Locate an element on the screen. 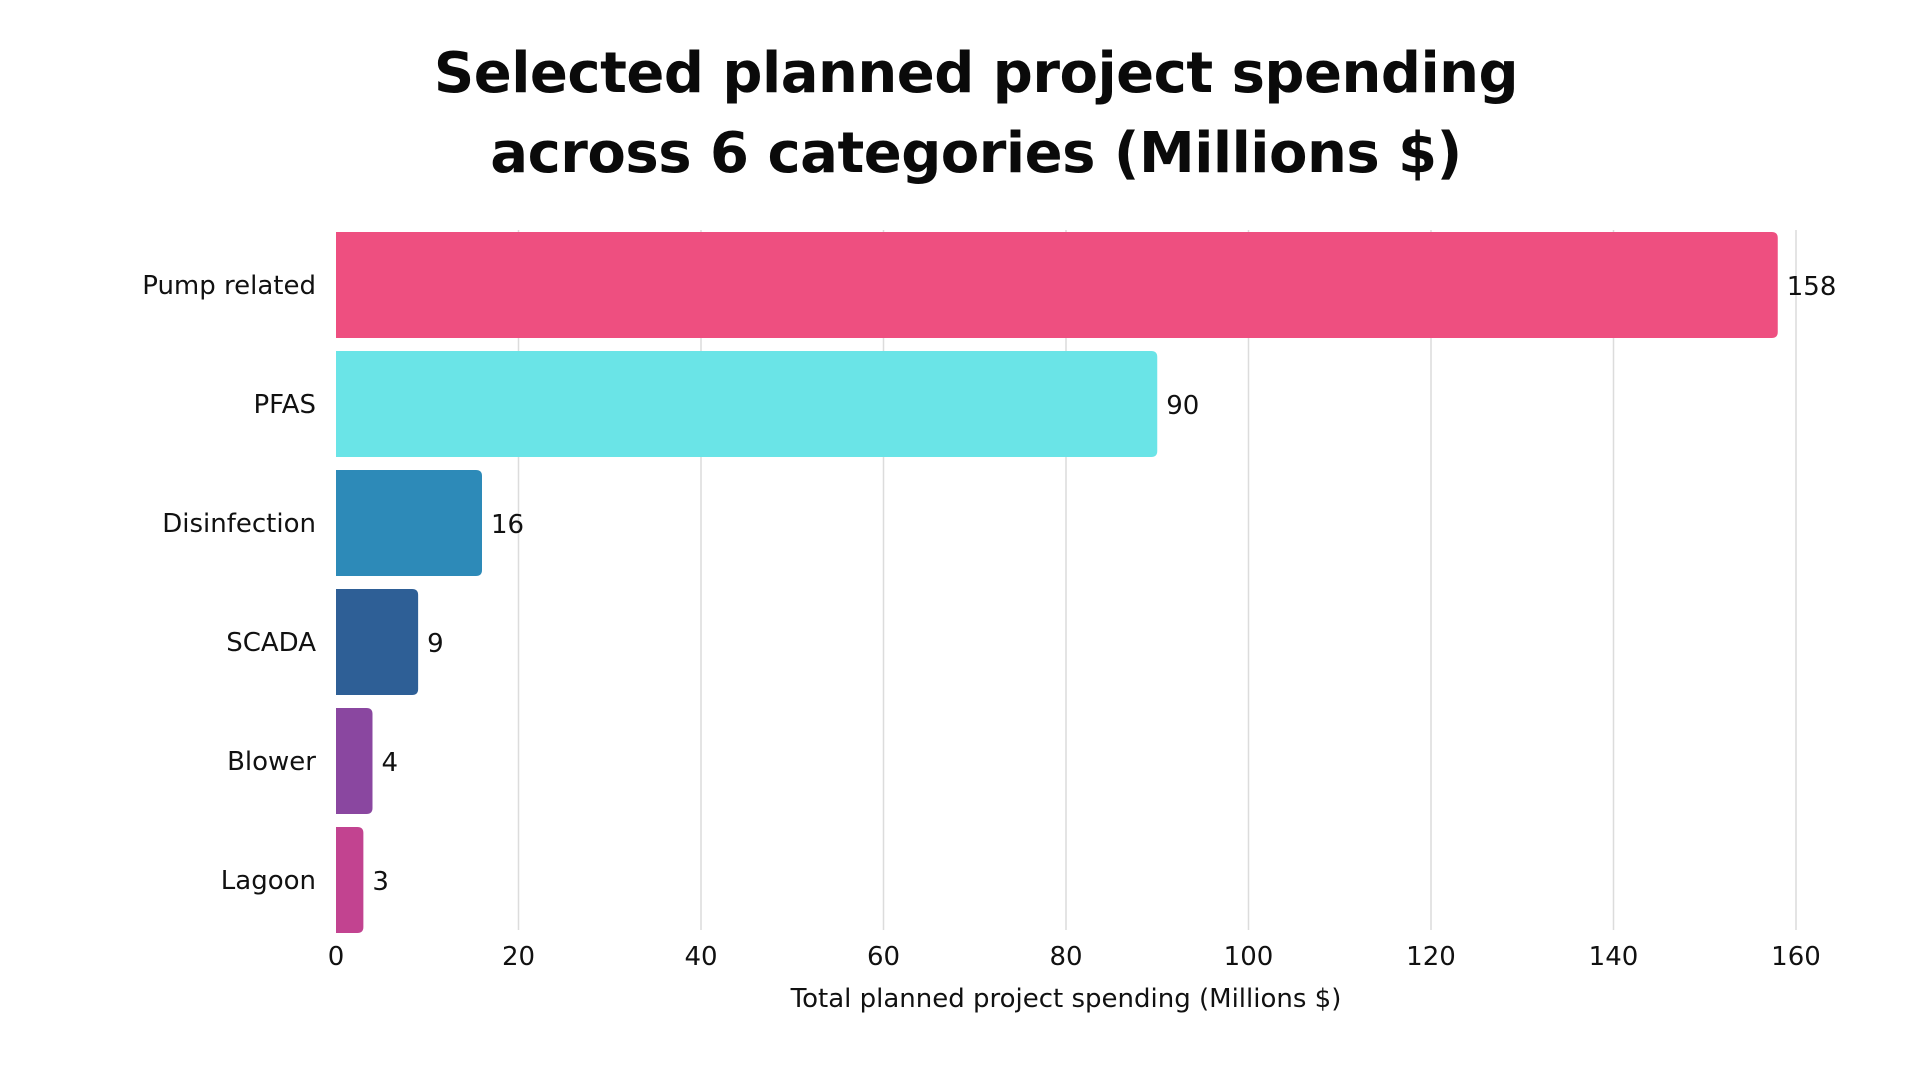 This screenshot has height=1080, width=1920. category-label-scada: SCADA is located at coordinates (271, 643).